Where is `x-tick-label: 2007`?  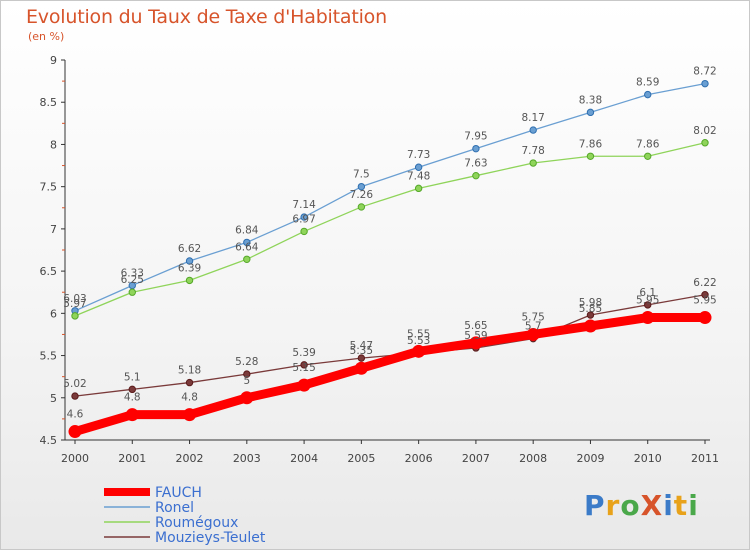 x-tick-label: 2007 is located at coordinates (476, 458).